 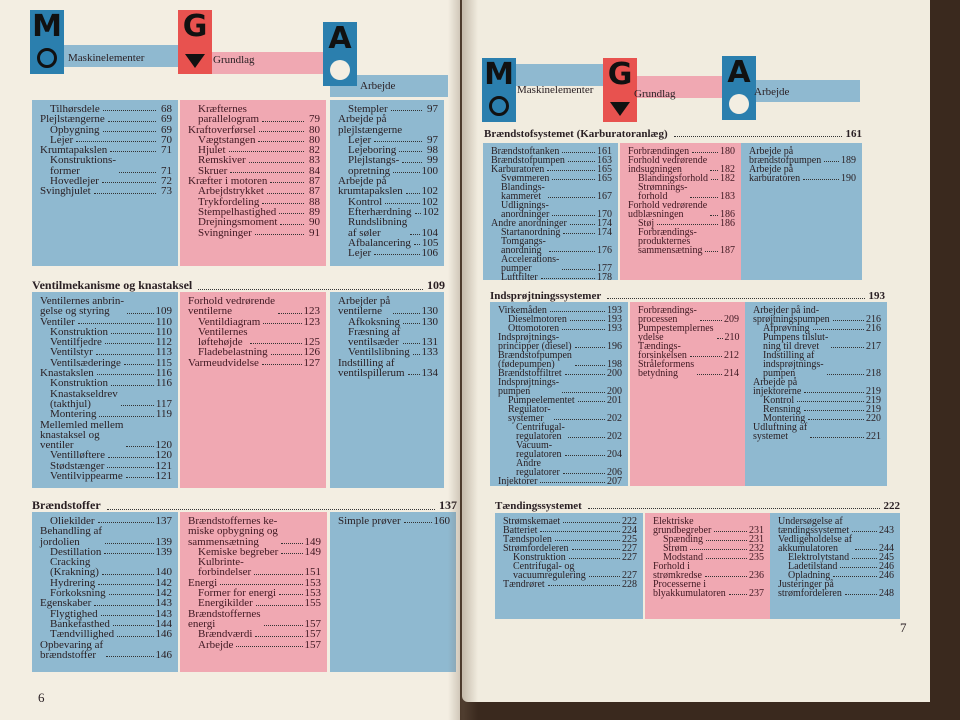 What do you see at coordinates (523, 246) in the screenshot?
I see `toc-entry-title: Tomgangs- anordning` at bounding box center [523, 246].